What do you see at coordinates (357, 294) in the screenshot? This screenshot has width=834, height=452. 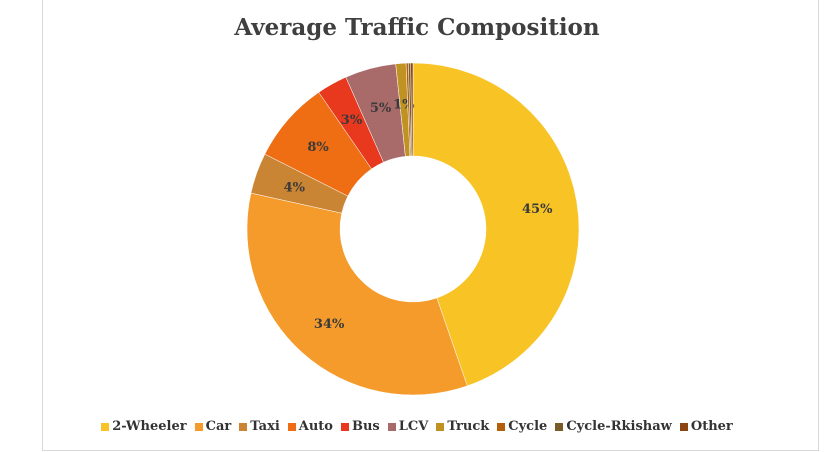 I see `slice-car` at bounding box center [357, 294].